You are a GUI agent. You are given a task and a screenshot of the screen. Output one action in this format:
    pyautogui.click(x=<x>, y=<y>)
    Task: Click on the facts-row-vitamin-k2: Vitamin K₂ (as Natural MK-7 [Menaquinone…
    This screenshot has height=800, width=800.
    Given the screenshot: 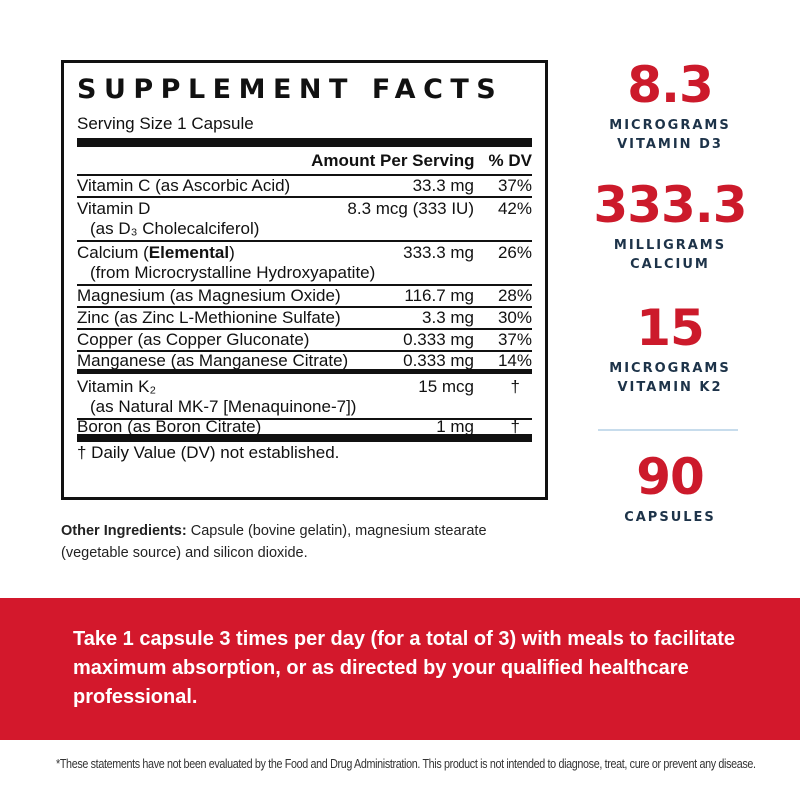 What is the action you would take?
    pyautogui.click(x=304, y=397)
    